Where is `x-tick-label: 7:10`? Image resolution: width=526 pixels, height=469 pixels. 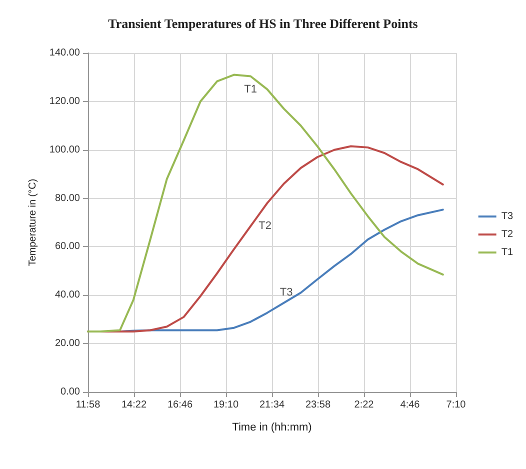 x-tick-label: 7:10 is located at coordinates (456, 405).